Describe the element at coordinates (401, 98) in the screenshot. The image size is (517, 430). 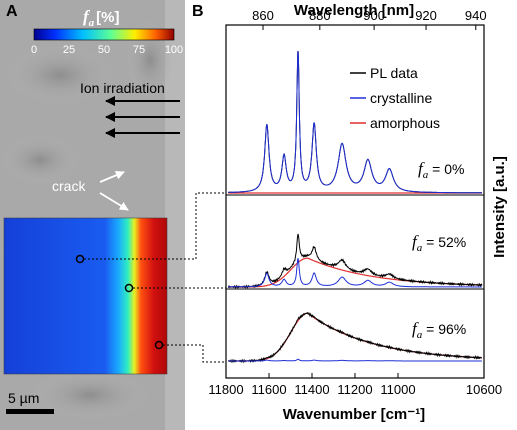
I see `legend-label-crystalline: crystalline` at that location.